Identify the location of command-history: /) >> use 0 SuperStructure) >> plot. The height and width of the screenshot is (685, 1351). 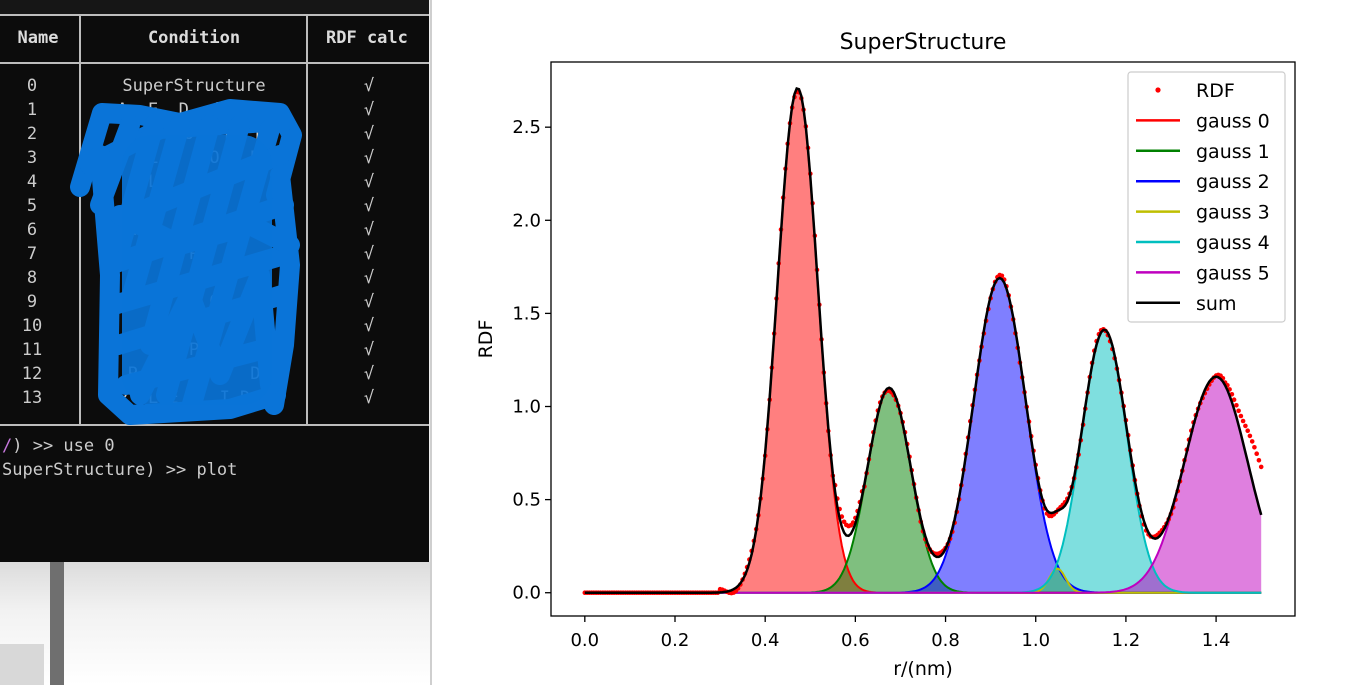
(119, 458).